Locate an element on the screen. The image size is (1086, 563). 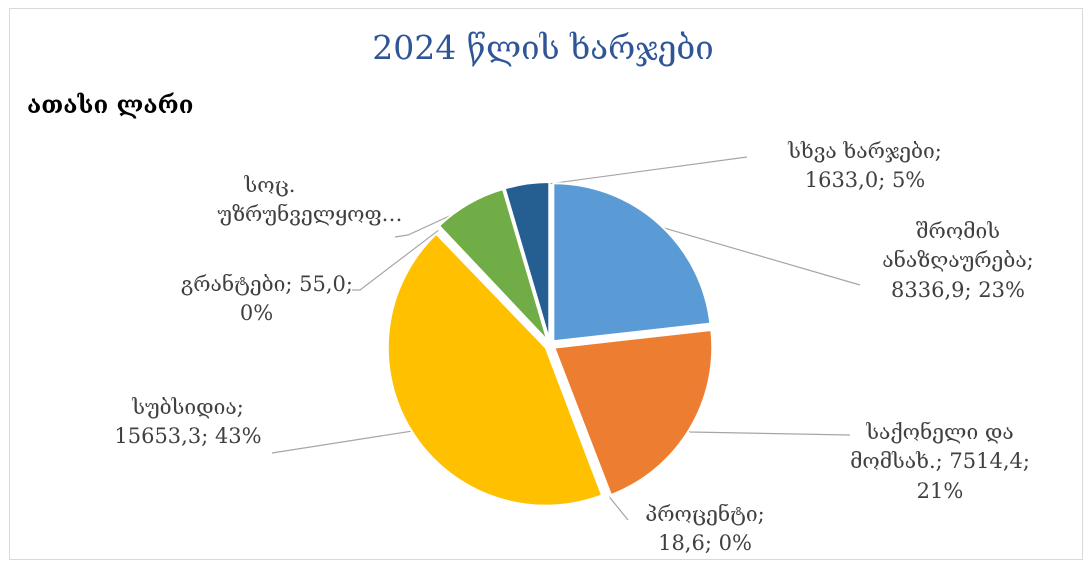
data-label-skhva-kharjebi: სხვა ხარჯები; 1633,0; 5% is located at coordinates (865, 166).